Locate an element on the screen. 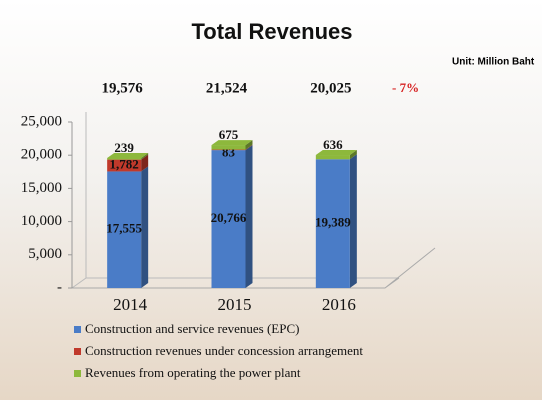 The width and height of the screenshot is (542, 400). data-label: 675 is located at coordinates (229, 134).